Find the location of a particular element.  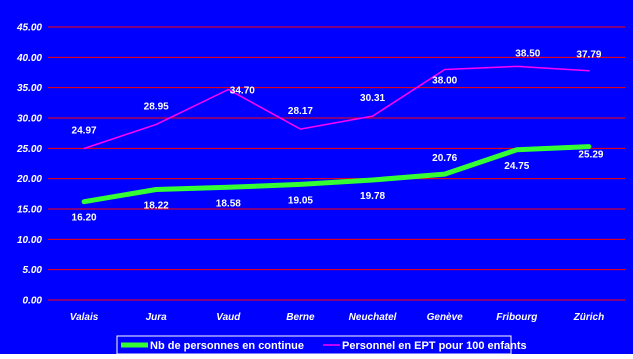

x-tick-label: Berne is located at coordinates (300, 317).